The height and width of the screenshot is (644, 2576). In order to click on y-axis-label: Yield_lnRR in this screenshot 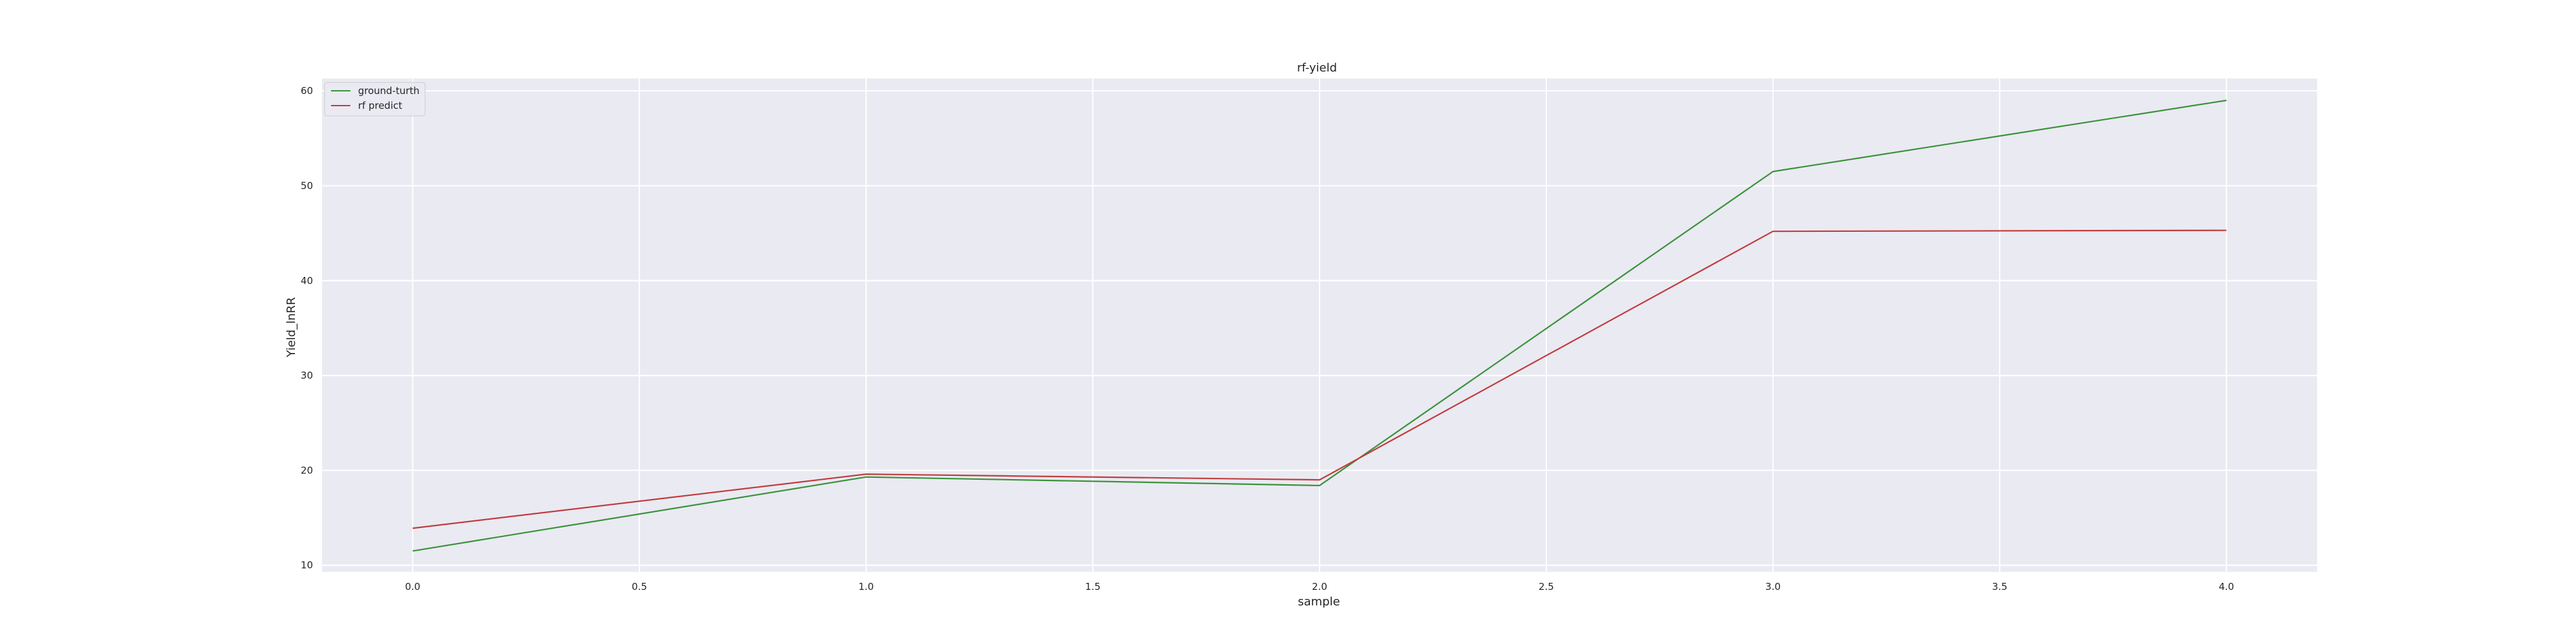, I will do `click(291, 327)`.